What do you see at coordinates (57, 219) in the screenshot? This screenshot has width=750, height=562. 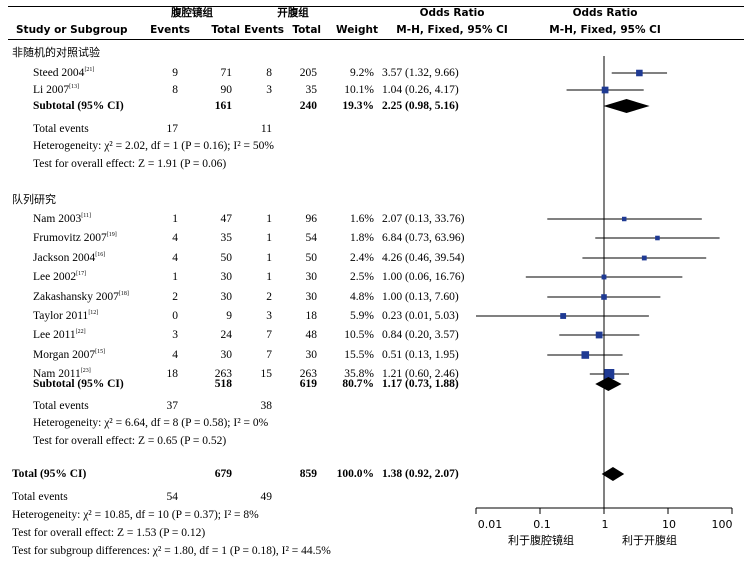 I see `study-name: Nam 2003` at bounding box center [57, 219].